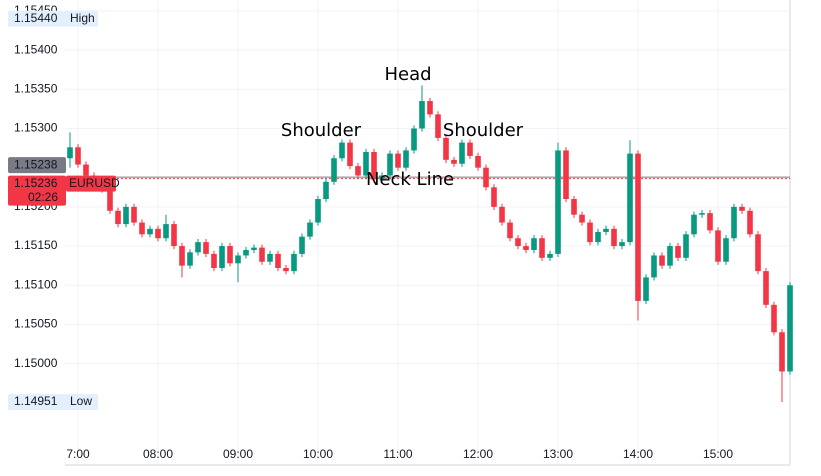 The width and height of the screenshot is (821, 476). Describe the element at coordinates (43, 197) in the screenshot. I see `countdown-label: 02:26` at that location.